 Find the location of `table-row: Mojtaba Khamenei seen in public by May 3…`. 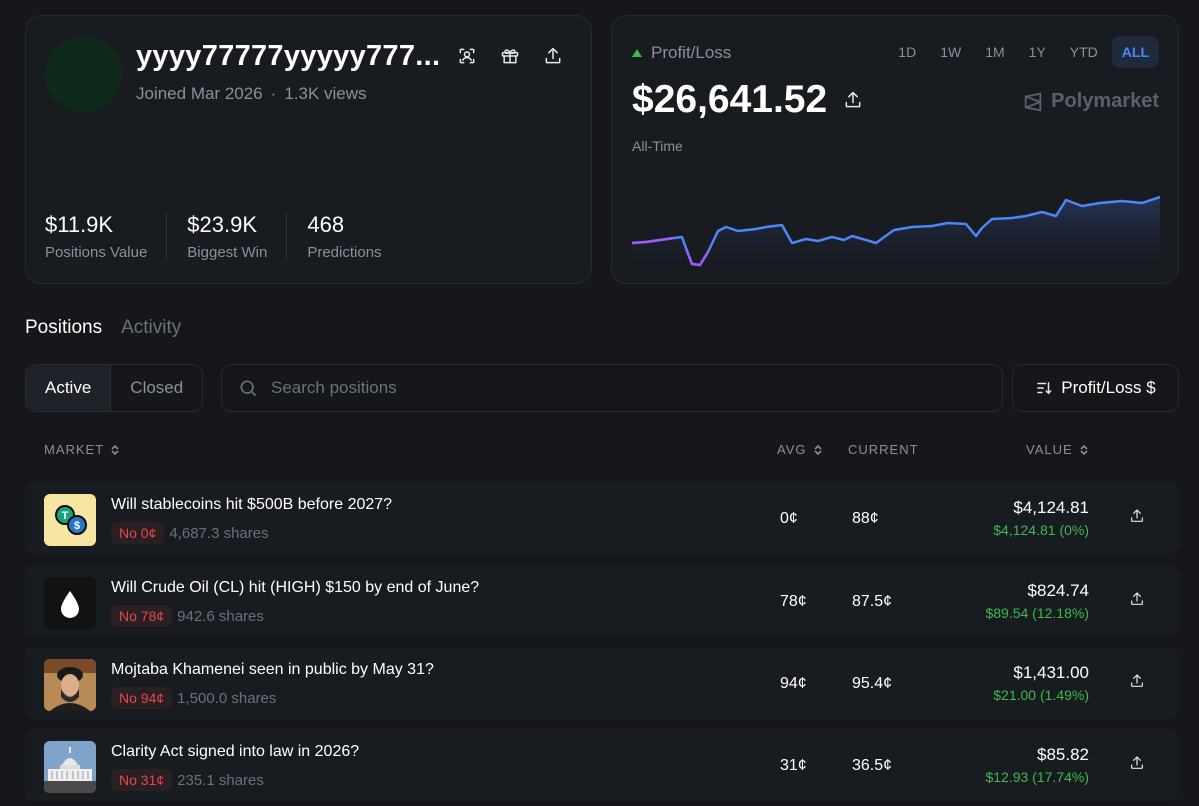

table-row: Mojtaba Khamenei seen in public by May 3… is located at coordinates (602, 683).